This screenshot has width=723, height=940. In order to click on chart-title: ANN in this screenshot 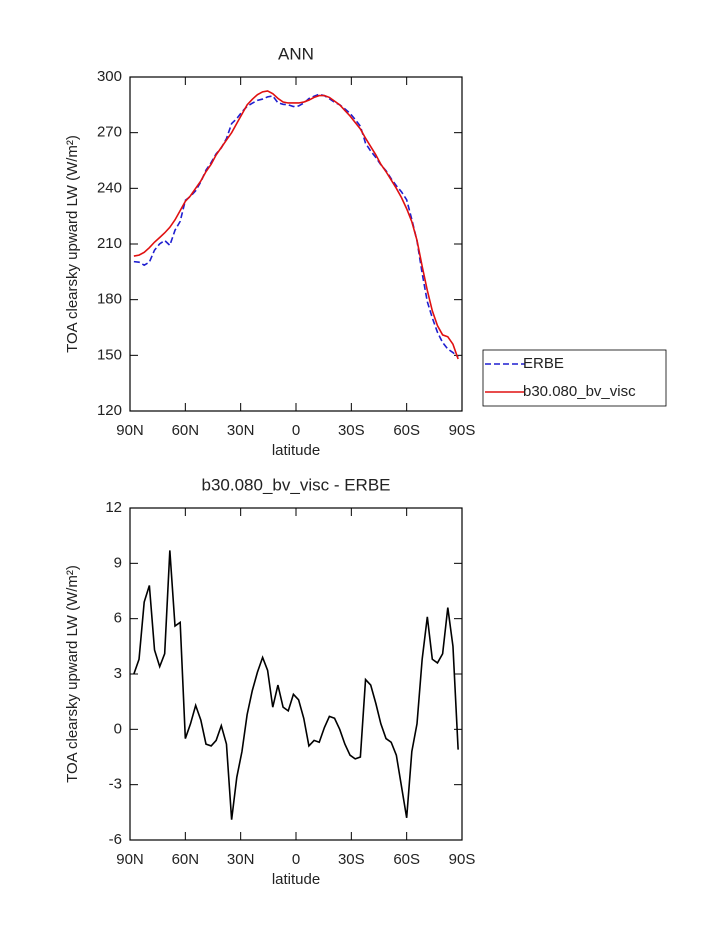, I will do `click(296, 53)`.